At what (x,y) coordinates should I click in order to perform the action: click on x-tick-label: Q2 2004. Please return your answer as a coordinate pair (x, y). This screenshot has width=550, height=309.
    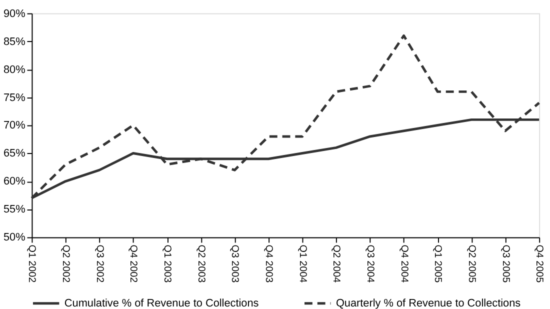
    Looking at the image, I should click on (336, 264).